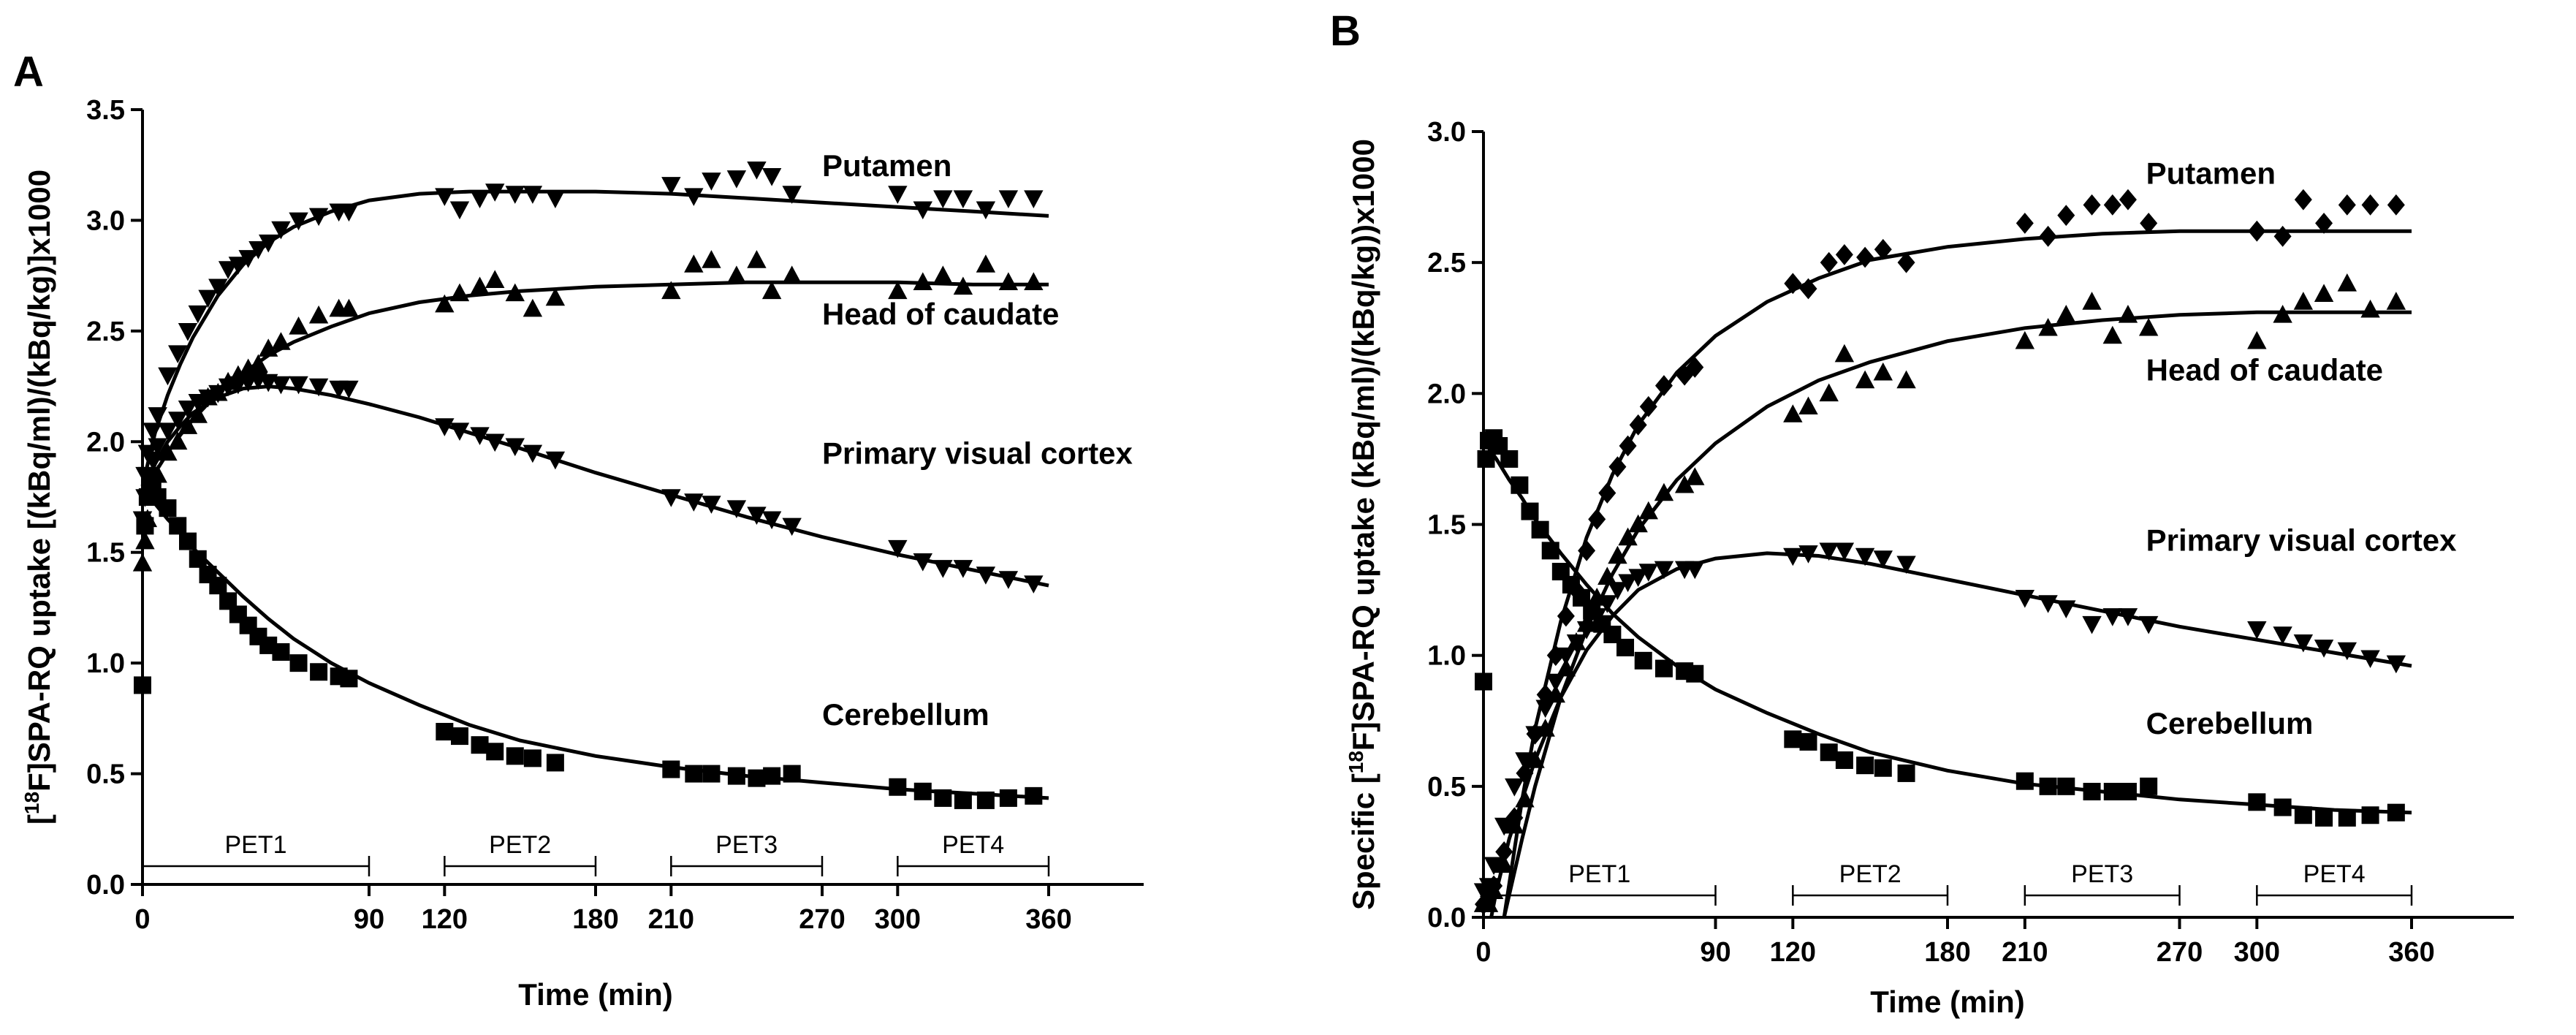  What do you see at coordinates (1446, 263) in the screenshot?
I see `panel-b-y-tick-label: 2.5` at bounding box center [1446, 263].